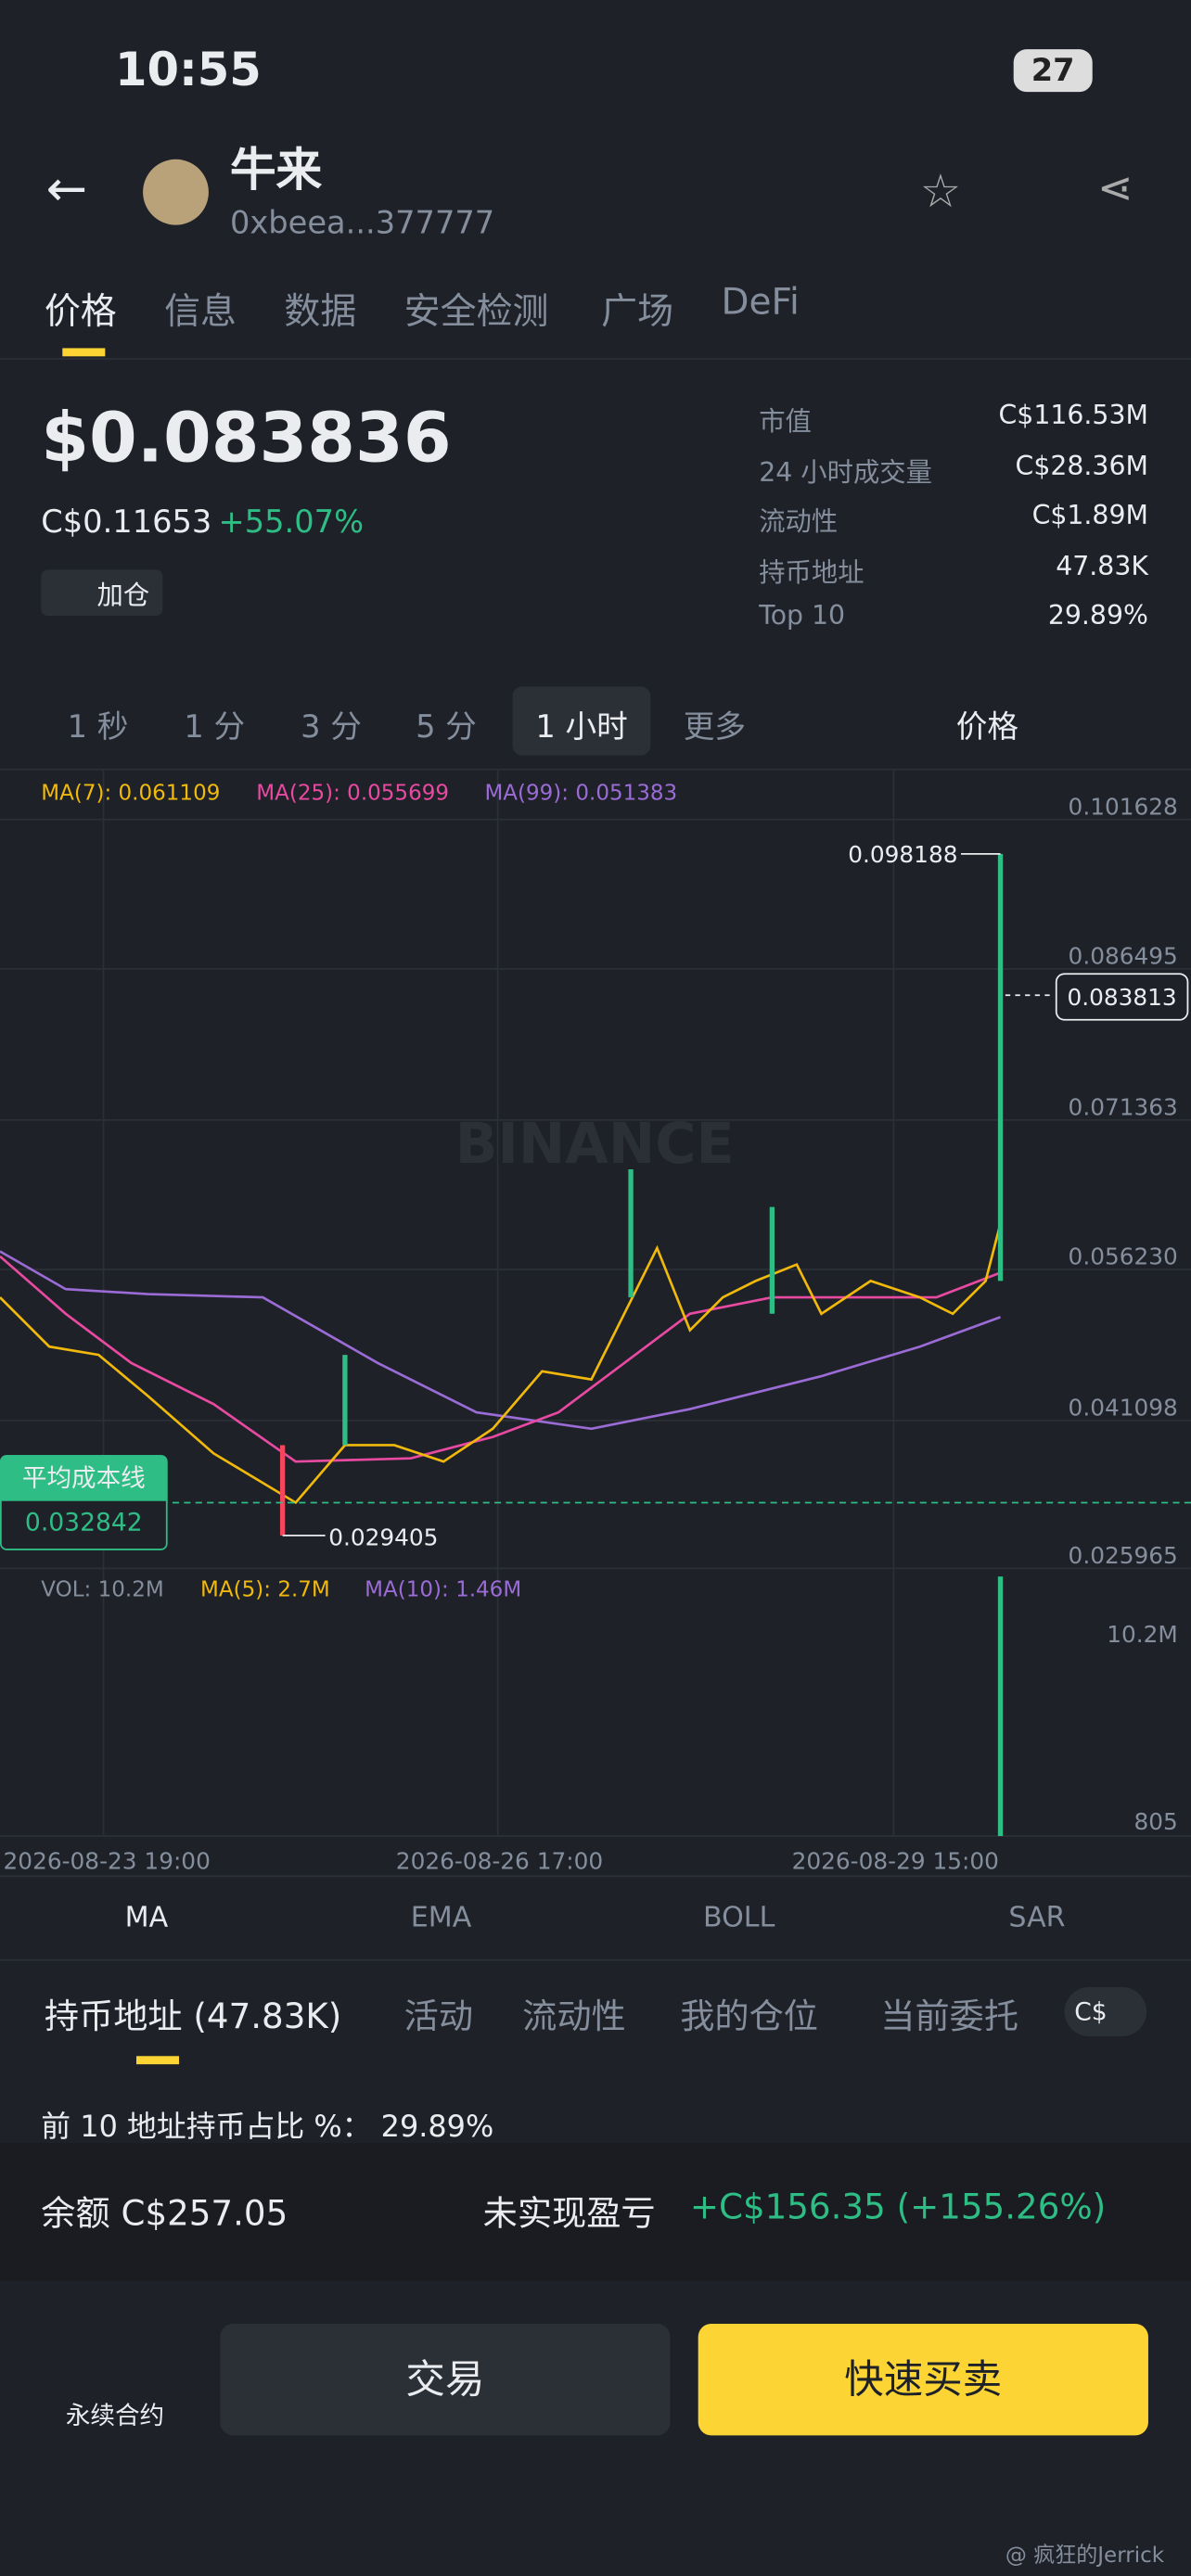  Describe the element at coordinates (443, 1589) in the screenshot. I see `vol-legend: MA(10): 1.46M` at that location.